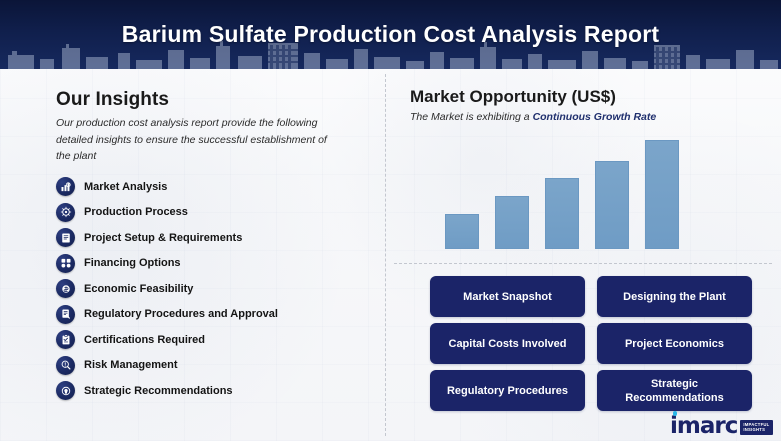 The image size is (781, 441). Describe the element at coordinates (507, 296) in the screenshot. I see `grid-button-market-snapshot: Market Snapshot` at that location.